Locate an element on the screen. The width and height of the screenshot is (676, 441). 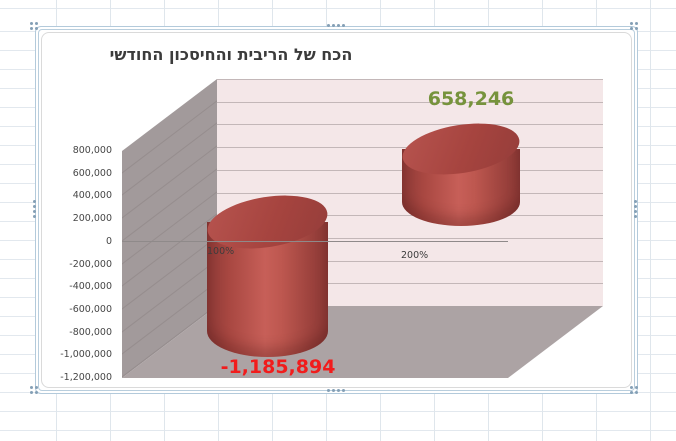
selection-handle-left-mid is located at coordinates (34, 209).